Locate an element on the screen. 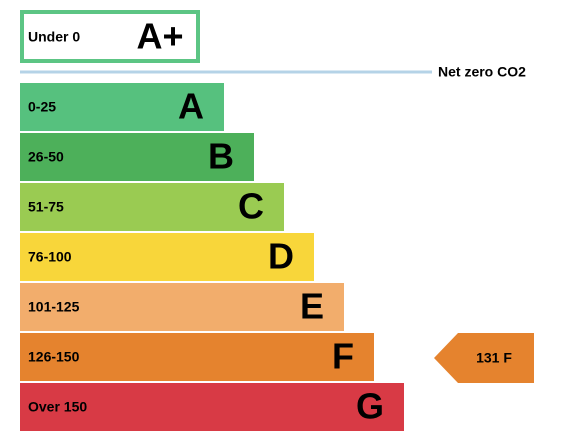  band-range: 126-150 is located at coordinates (54, 357).